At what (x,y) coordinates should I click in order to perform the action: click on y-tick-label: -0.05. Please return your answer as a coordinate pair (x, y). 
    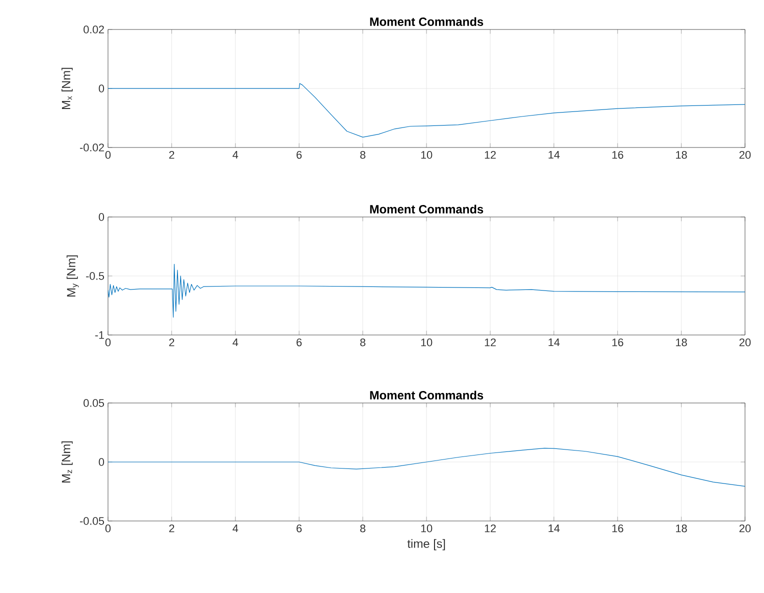
    Looking at the image, I should click on (92, 521).